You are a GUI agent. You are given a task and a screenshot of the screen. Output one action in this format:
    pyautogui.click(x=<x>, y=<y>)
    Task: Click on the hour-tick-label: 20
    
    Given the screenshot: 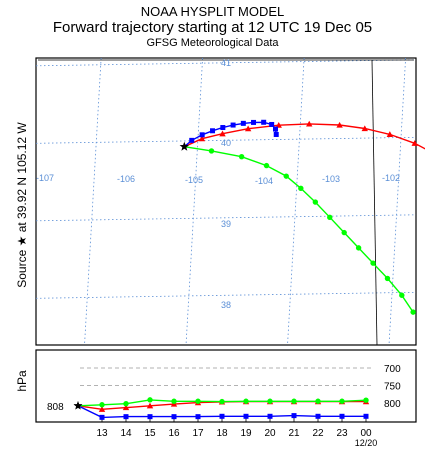 What is the action you would take?
    pyautogui.click(x=270, y=433)
    